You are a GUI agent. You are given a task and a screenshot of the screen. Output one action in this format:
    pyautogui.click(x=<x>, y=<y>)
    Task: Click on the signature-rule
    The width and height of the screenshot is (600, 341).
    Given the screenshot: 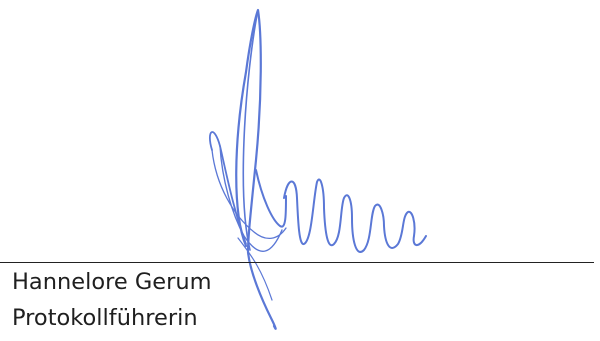 What is the action you would take?
    pyautogui.click(x=297, y=262)
    